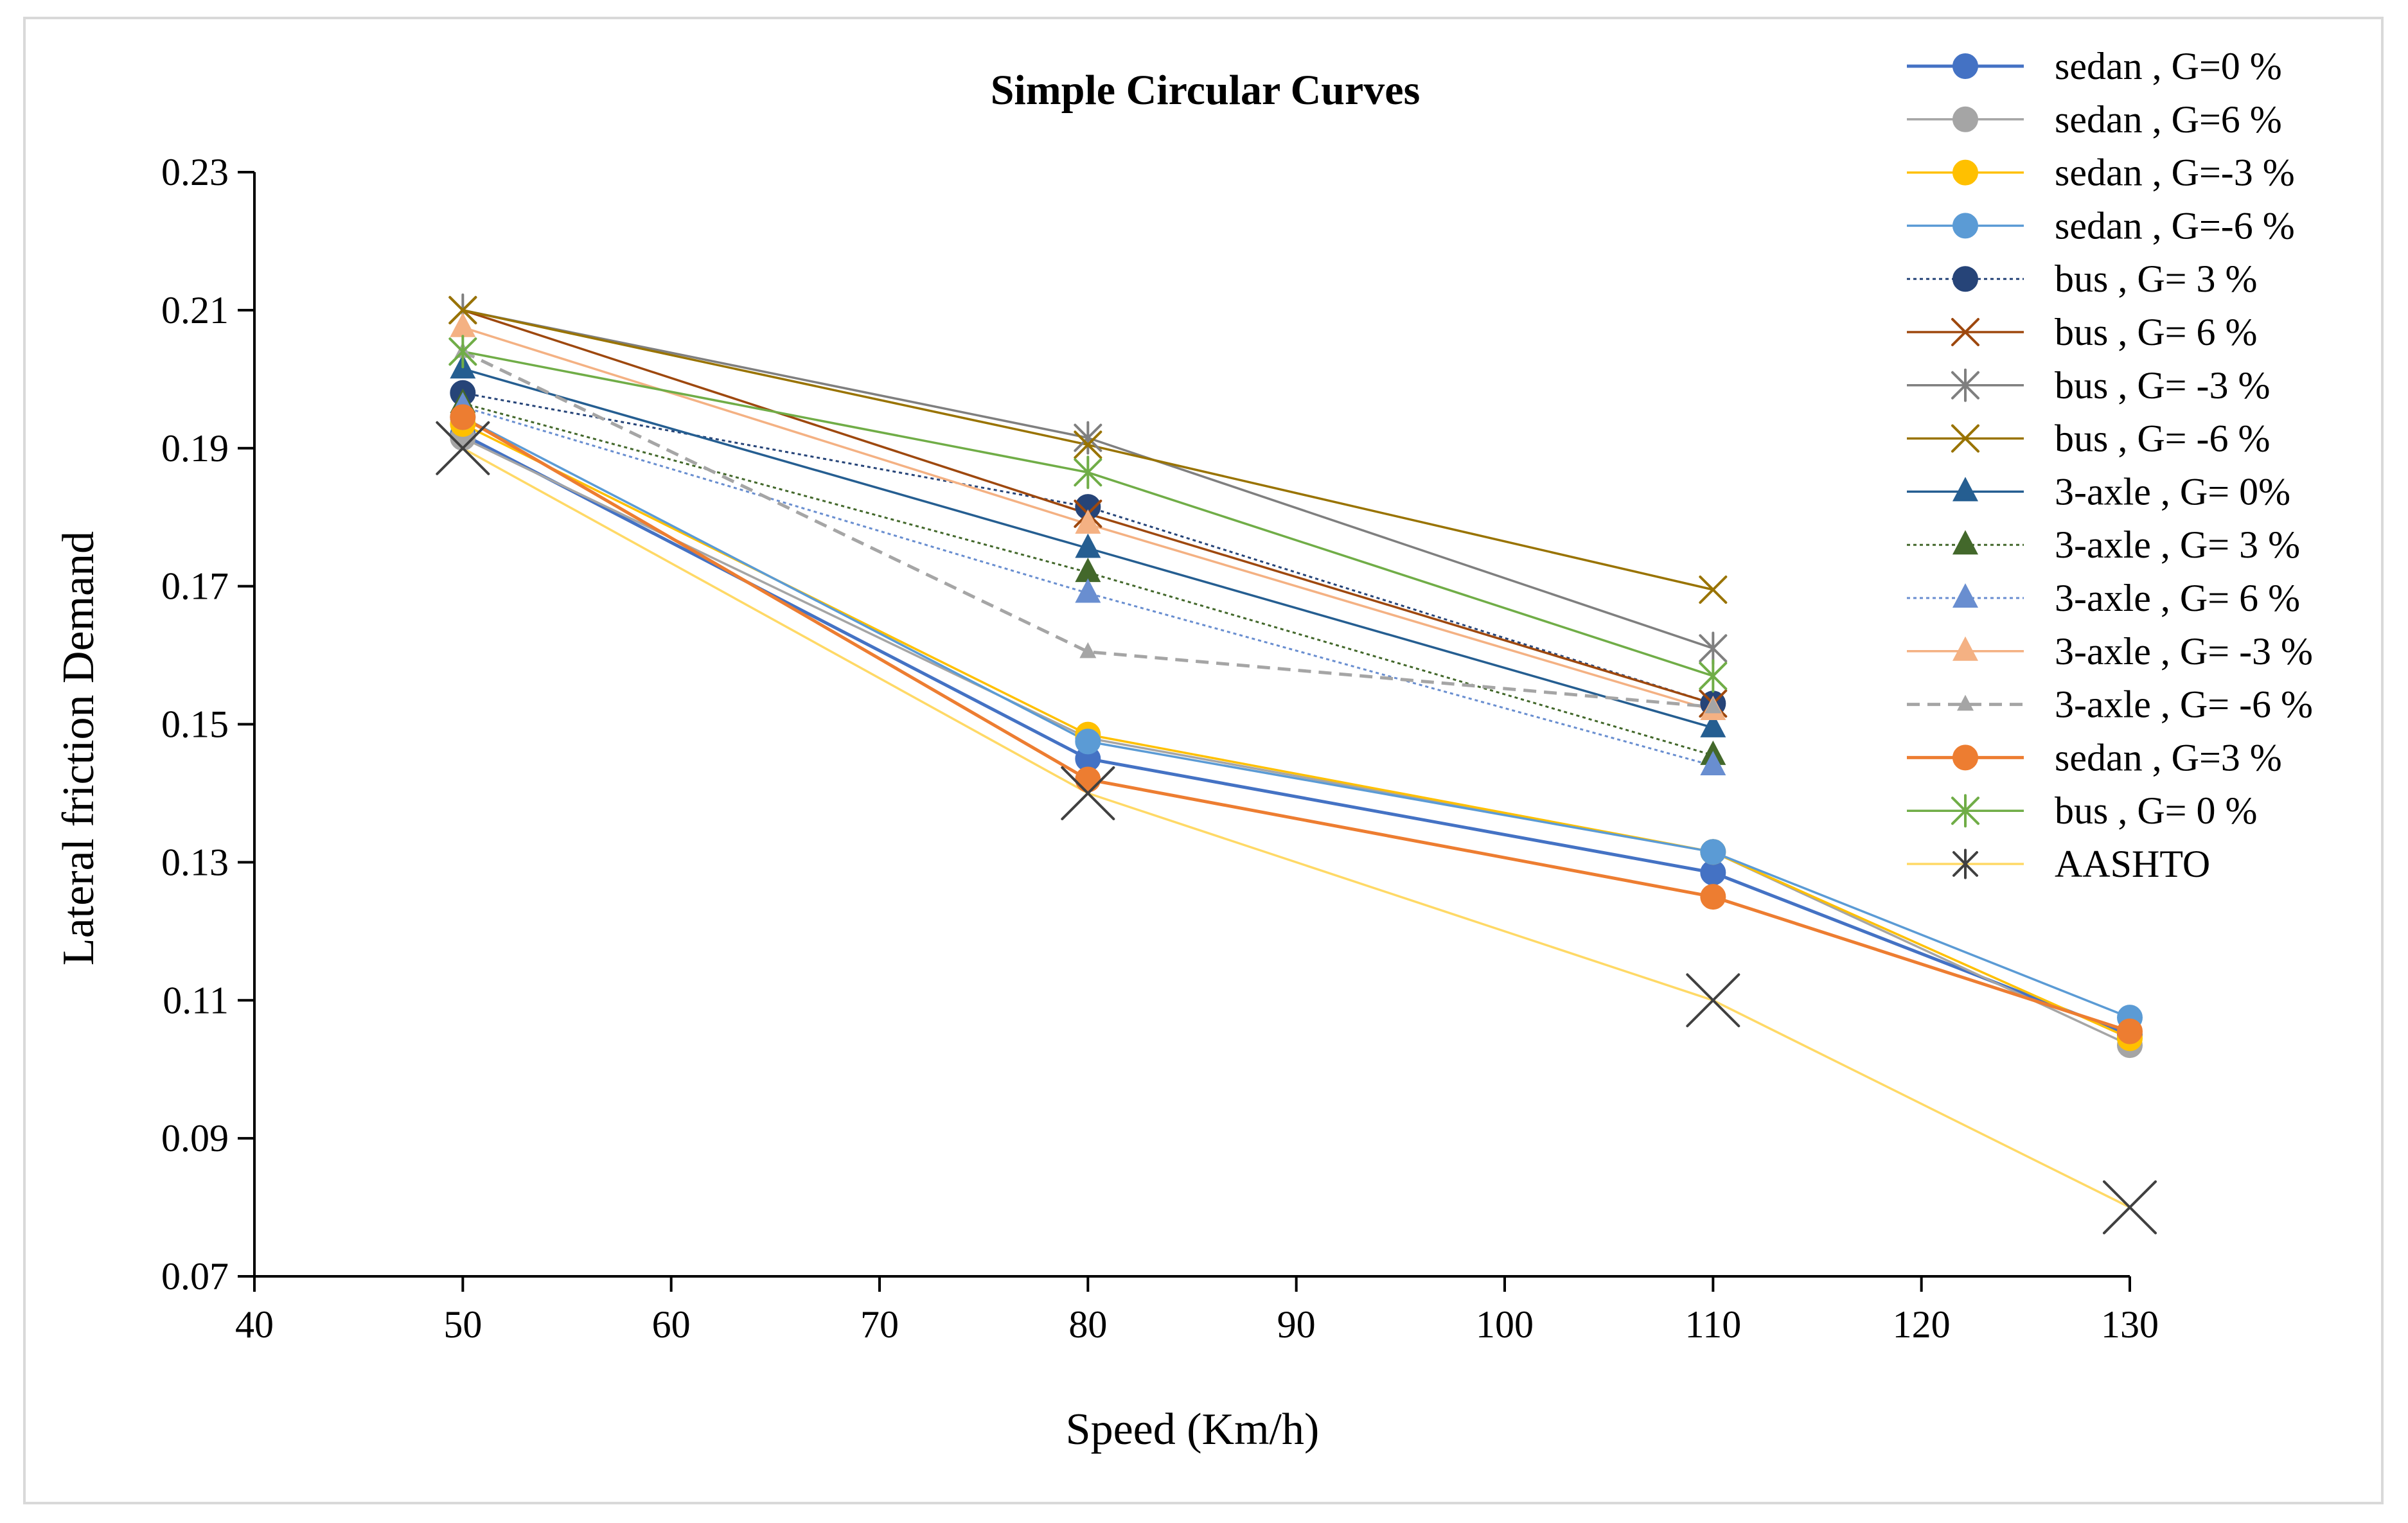 The height and width of the screenshot is (1523, 2408). I want to click on x-tick-label: 80, so click(1087, 1324).